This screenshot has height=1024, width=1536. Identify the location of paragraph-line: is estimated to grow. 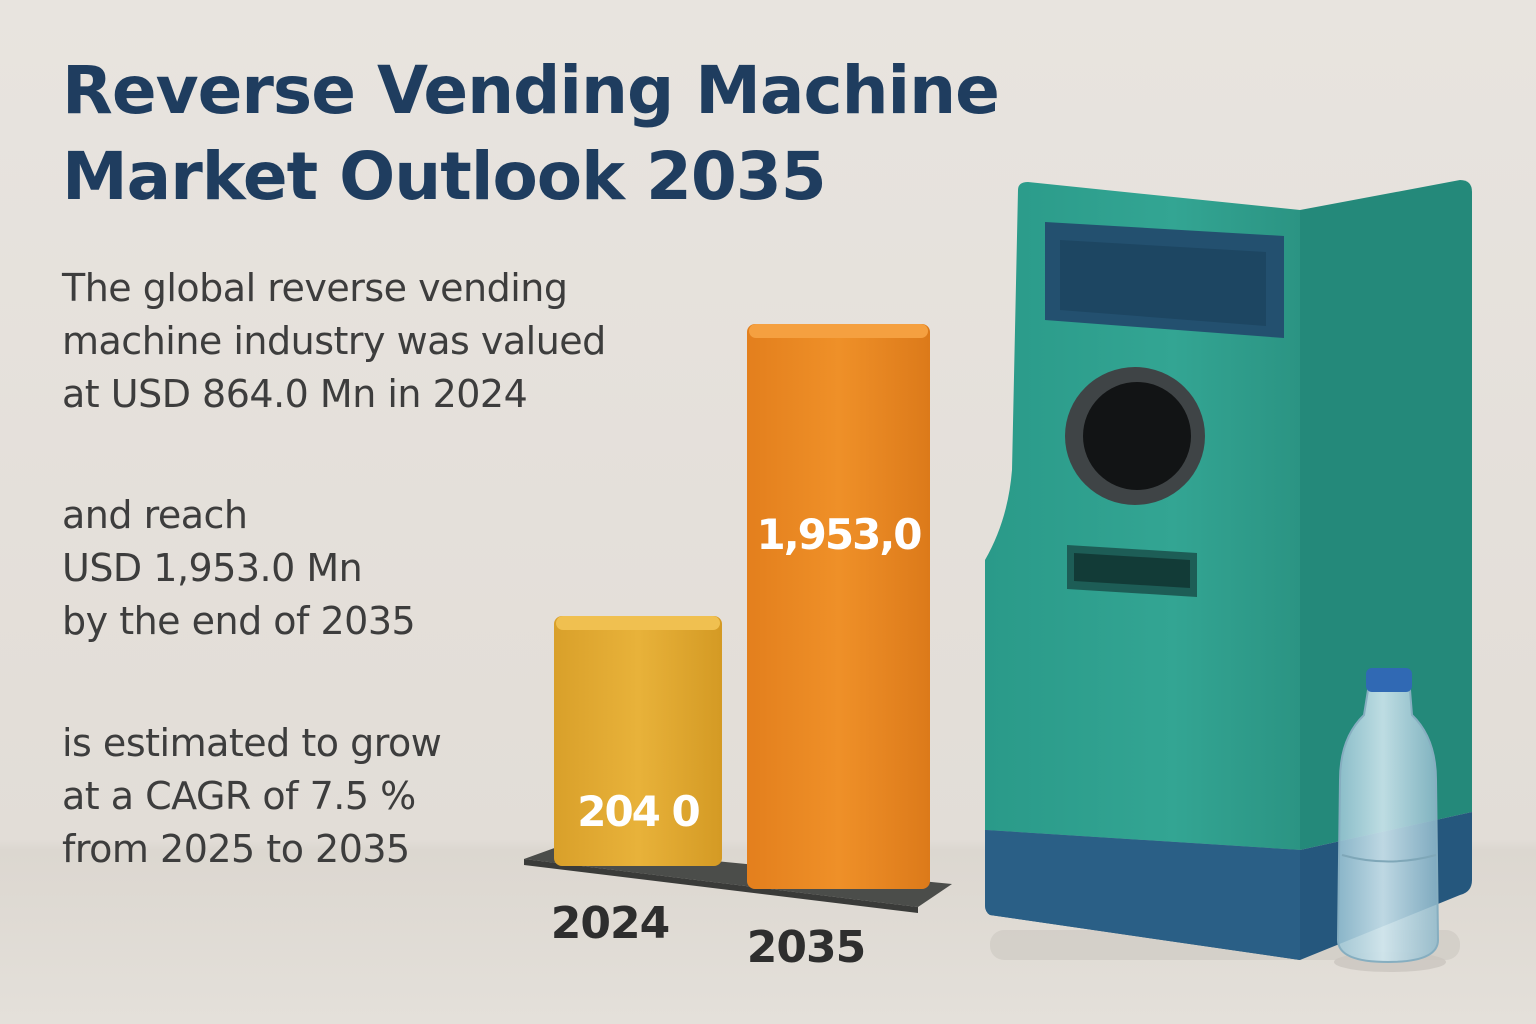
(252, 743).